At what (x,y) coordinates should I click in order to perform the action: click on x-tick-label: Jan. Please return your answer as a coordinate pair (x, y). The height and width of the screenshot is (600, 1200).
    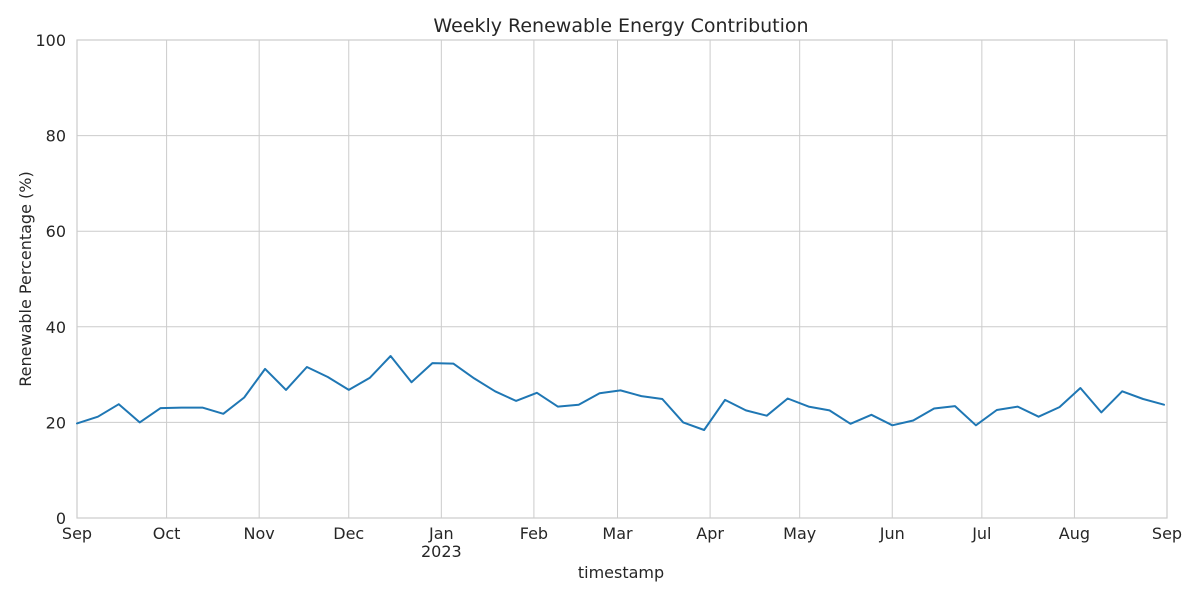
    Looking at the image, I should click on (441, 533).